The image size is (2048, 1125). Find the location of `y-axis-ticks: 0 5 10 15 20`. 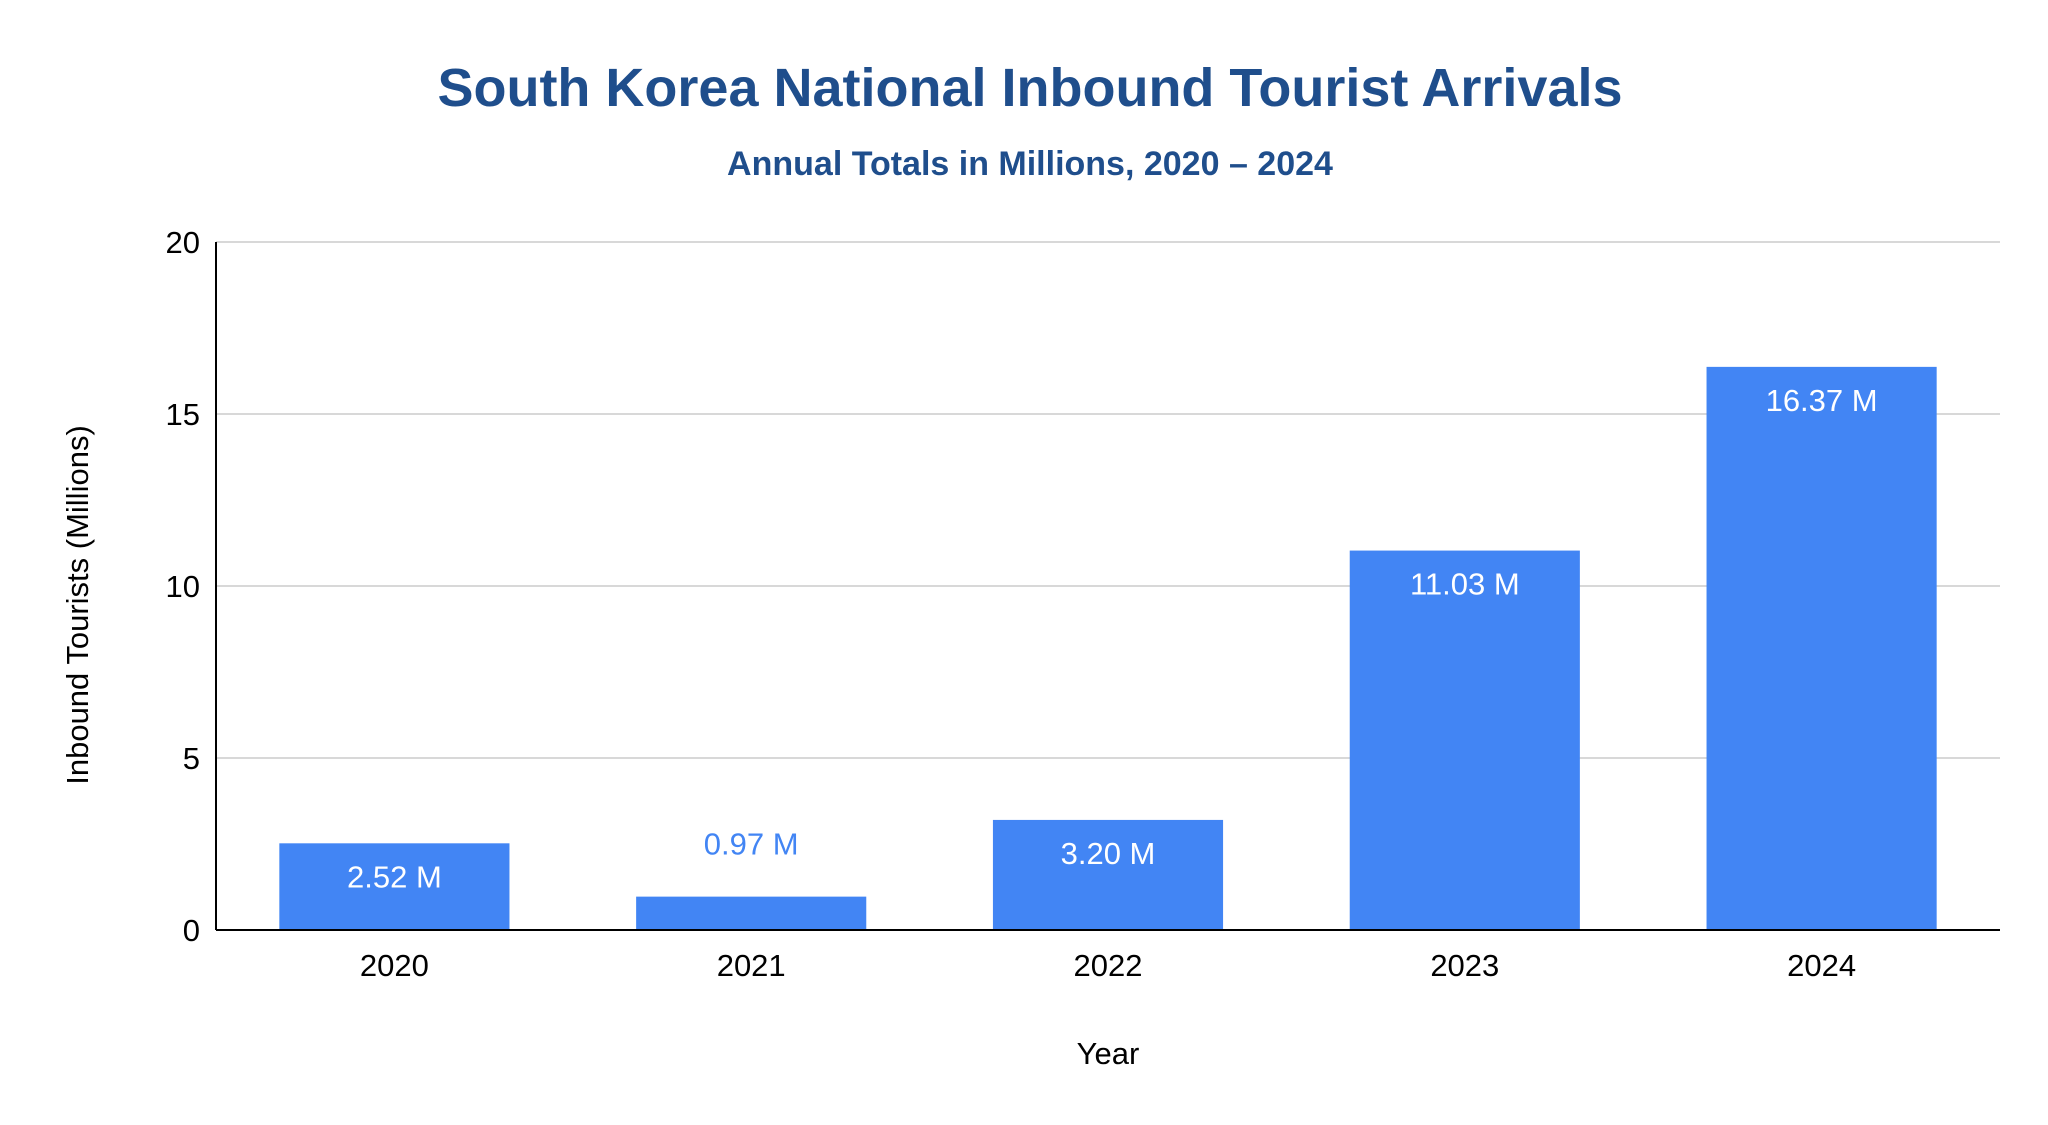

y-axis-ticks: 0 5 10 15 20 is located at coordinates (183, 586).